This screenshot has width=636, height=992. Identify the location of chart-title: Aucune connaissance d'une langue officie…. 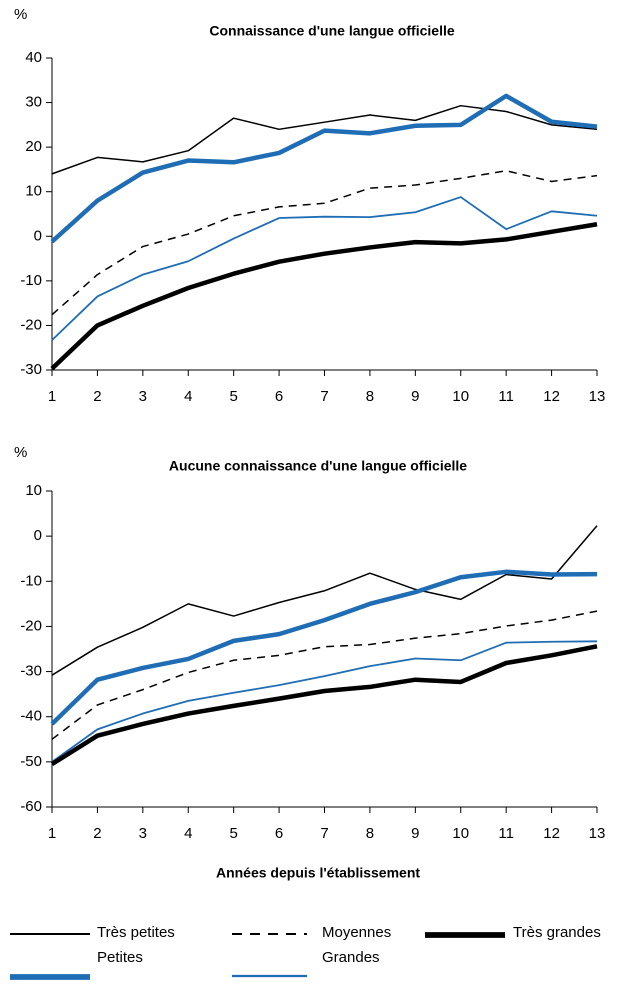
(318, 466).